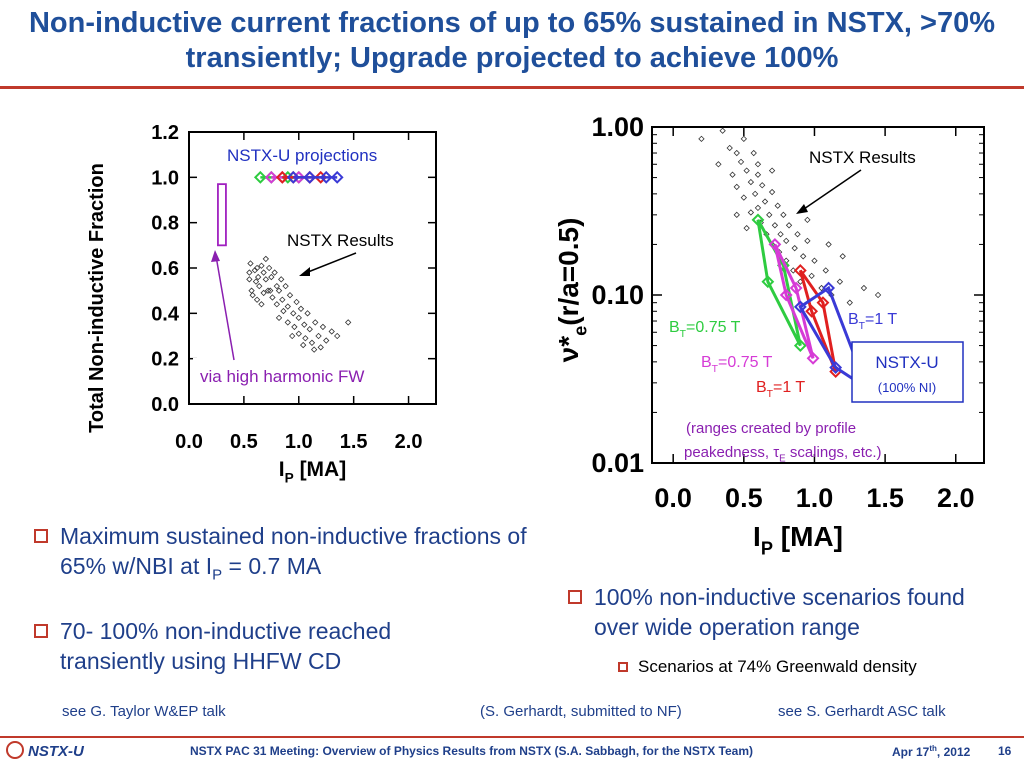 The height and width of the screenshot is (768, 1024). Describe the element at coordinates (217, 575) in the screenshot. I see `bullet-subscript: P` at that location.